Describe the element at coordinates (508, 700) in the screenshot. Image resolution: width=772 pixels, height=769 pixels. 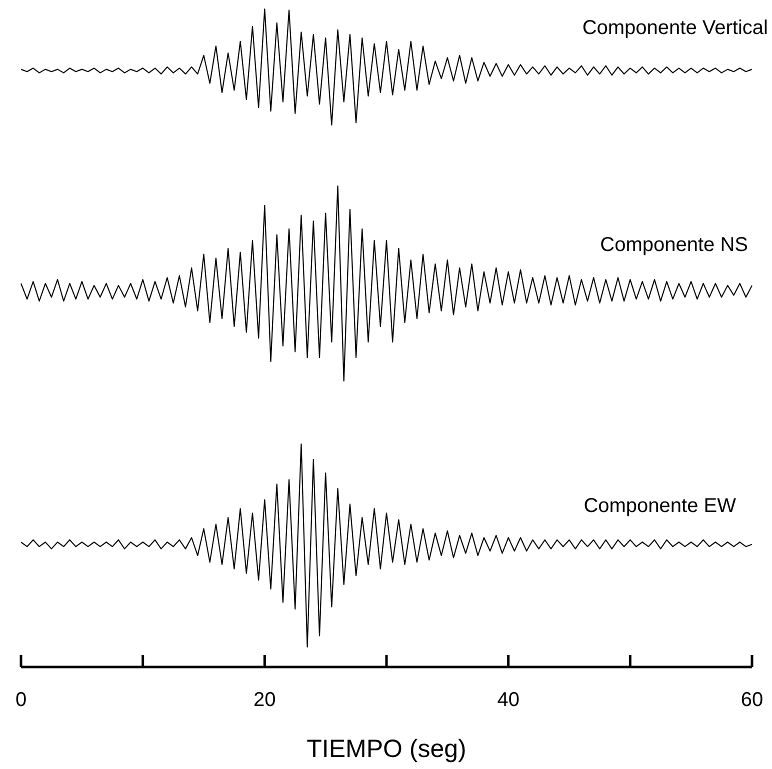
I see `x-tick-label: 40` at that location.